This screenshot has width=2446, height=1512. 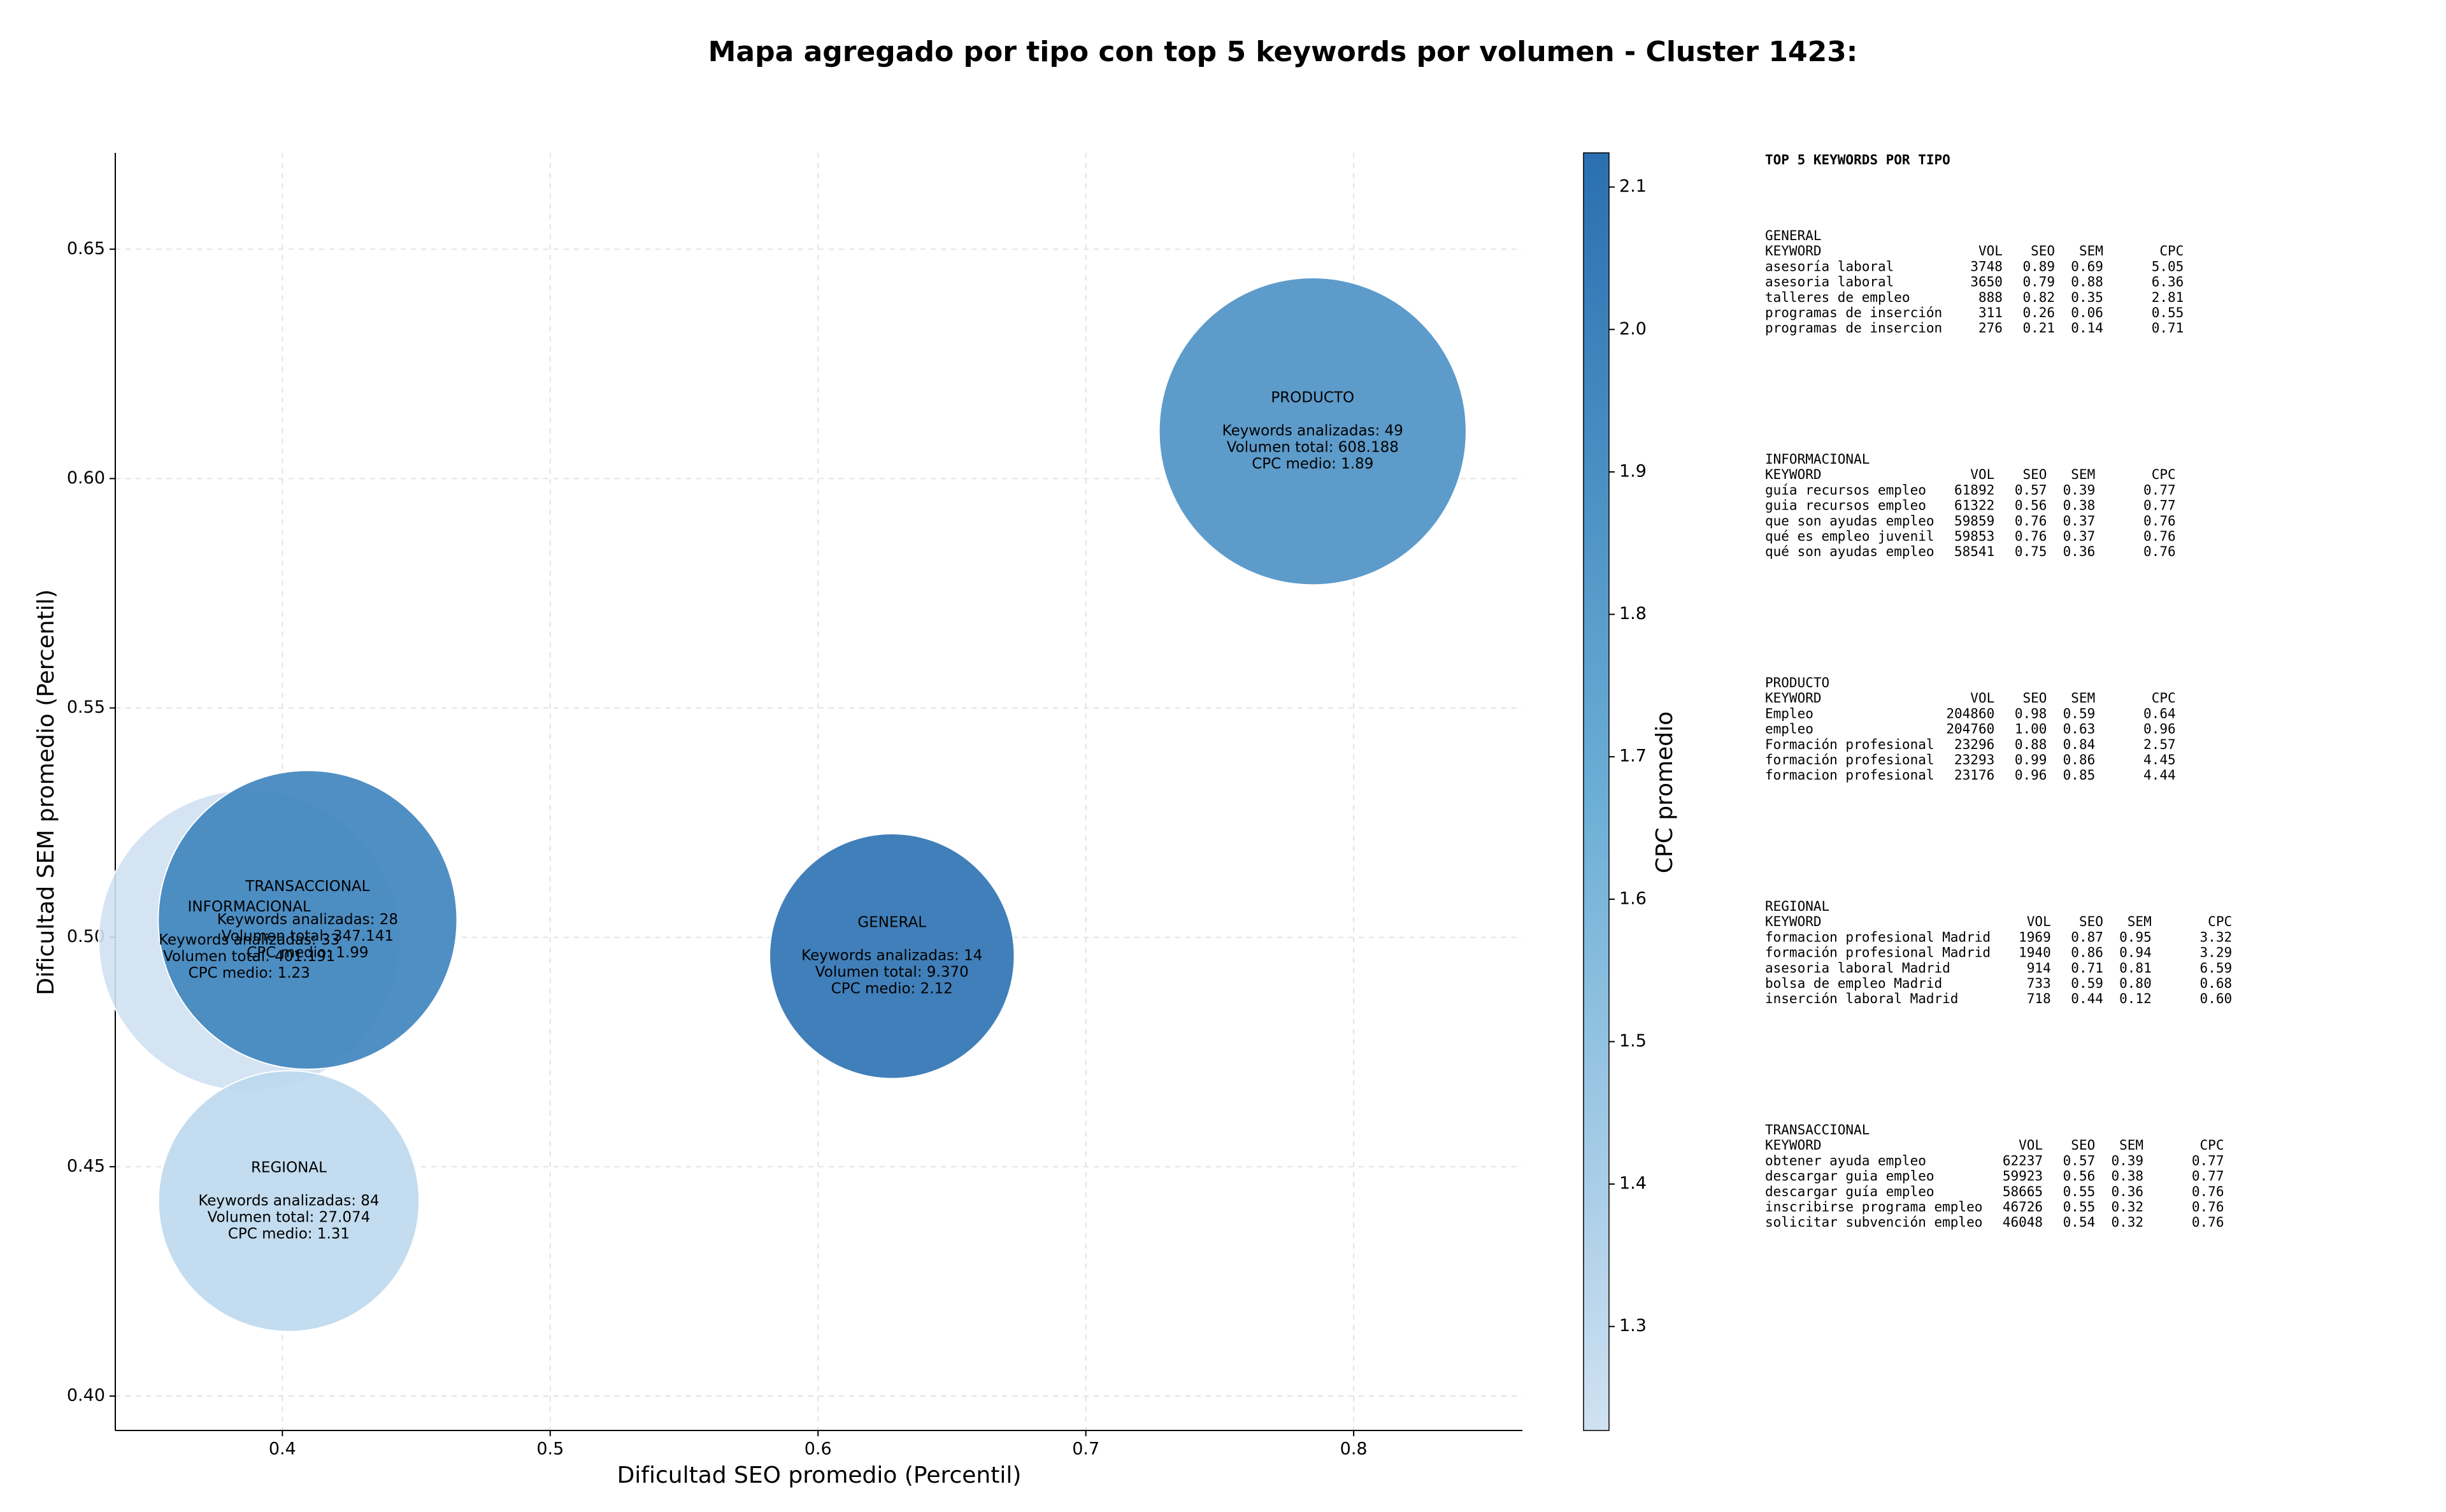 What do you see at coordinates (1974, 489) in the screenshot?
I see `table-cell: 61892` at bounding box center [1974, 489].